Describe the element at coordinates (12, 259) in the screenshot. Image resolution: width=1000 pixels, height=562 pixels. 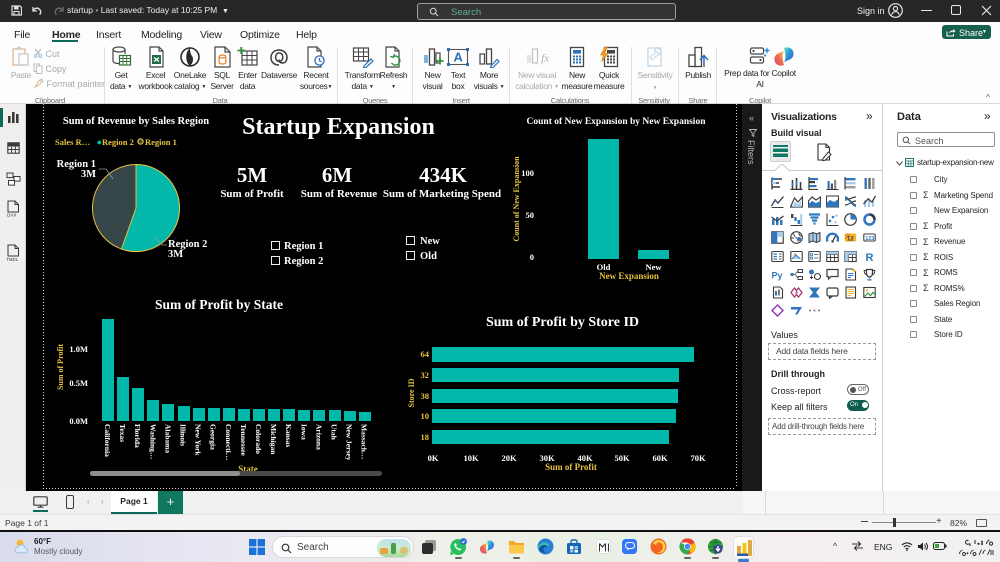
I see `svg-text: TMDL` at that location.